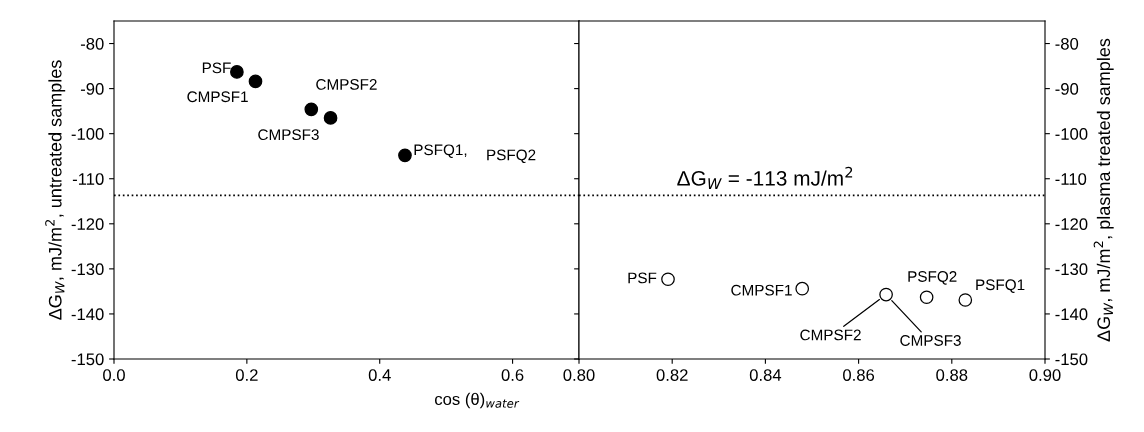 The width and height of the screenshot is (1144, 432). I want to click on x-tick-label: 0.90, so click(1045, 375).